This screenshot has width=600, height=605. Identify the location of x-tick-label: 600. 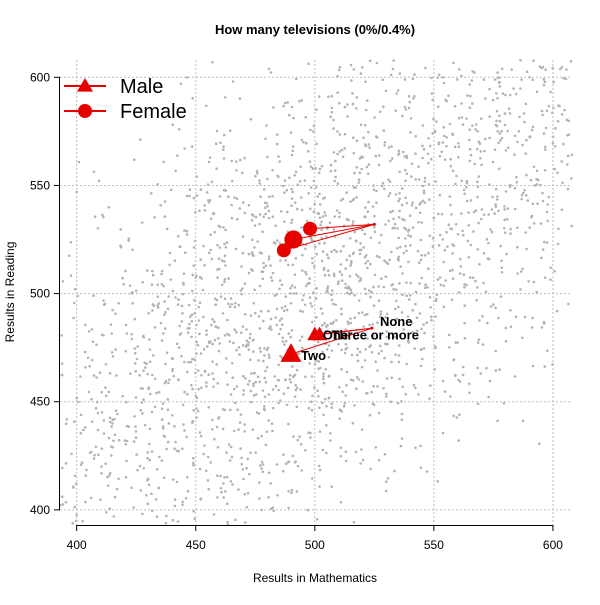
(553, 545).